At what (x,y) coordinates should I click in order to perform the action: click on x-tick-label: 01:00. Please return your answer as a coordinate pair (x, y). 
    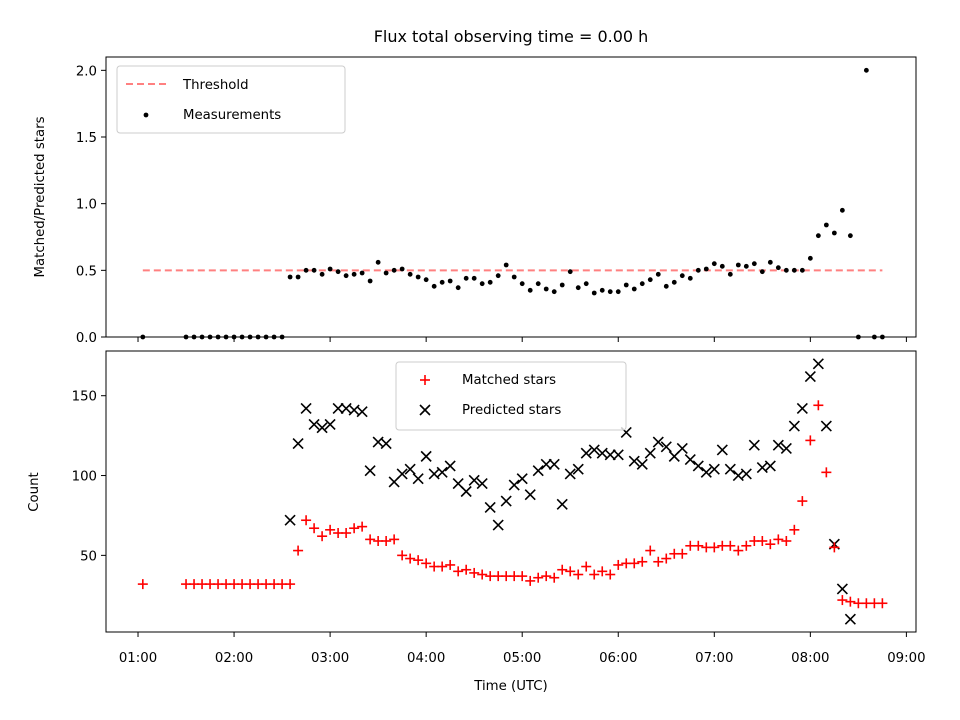
    Looking at the image, I should click on (138, 658).